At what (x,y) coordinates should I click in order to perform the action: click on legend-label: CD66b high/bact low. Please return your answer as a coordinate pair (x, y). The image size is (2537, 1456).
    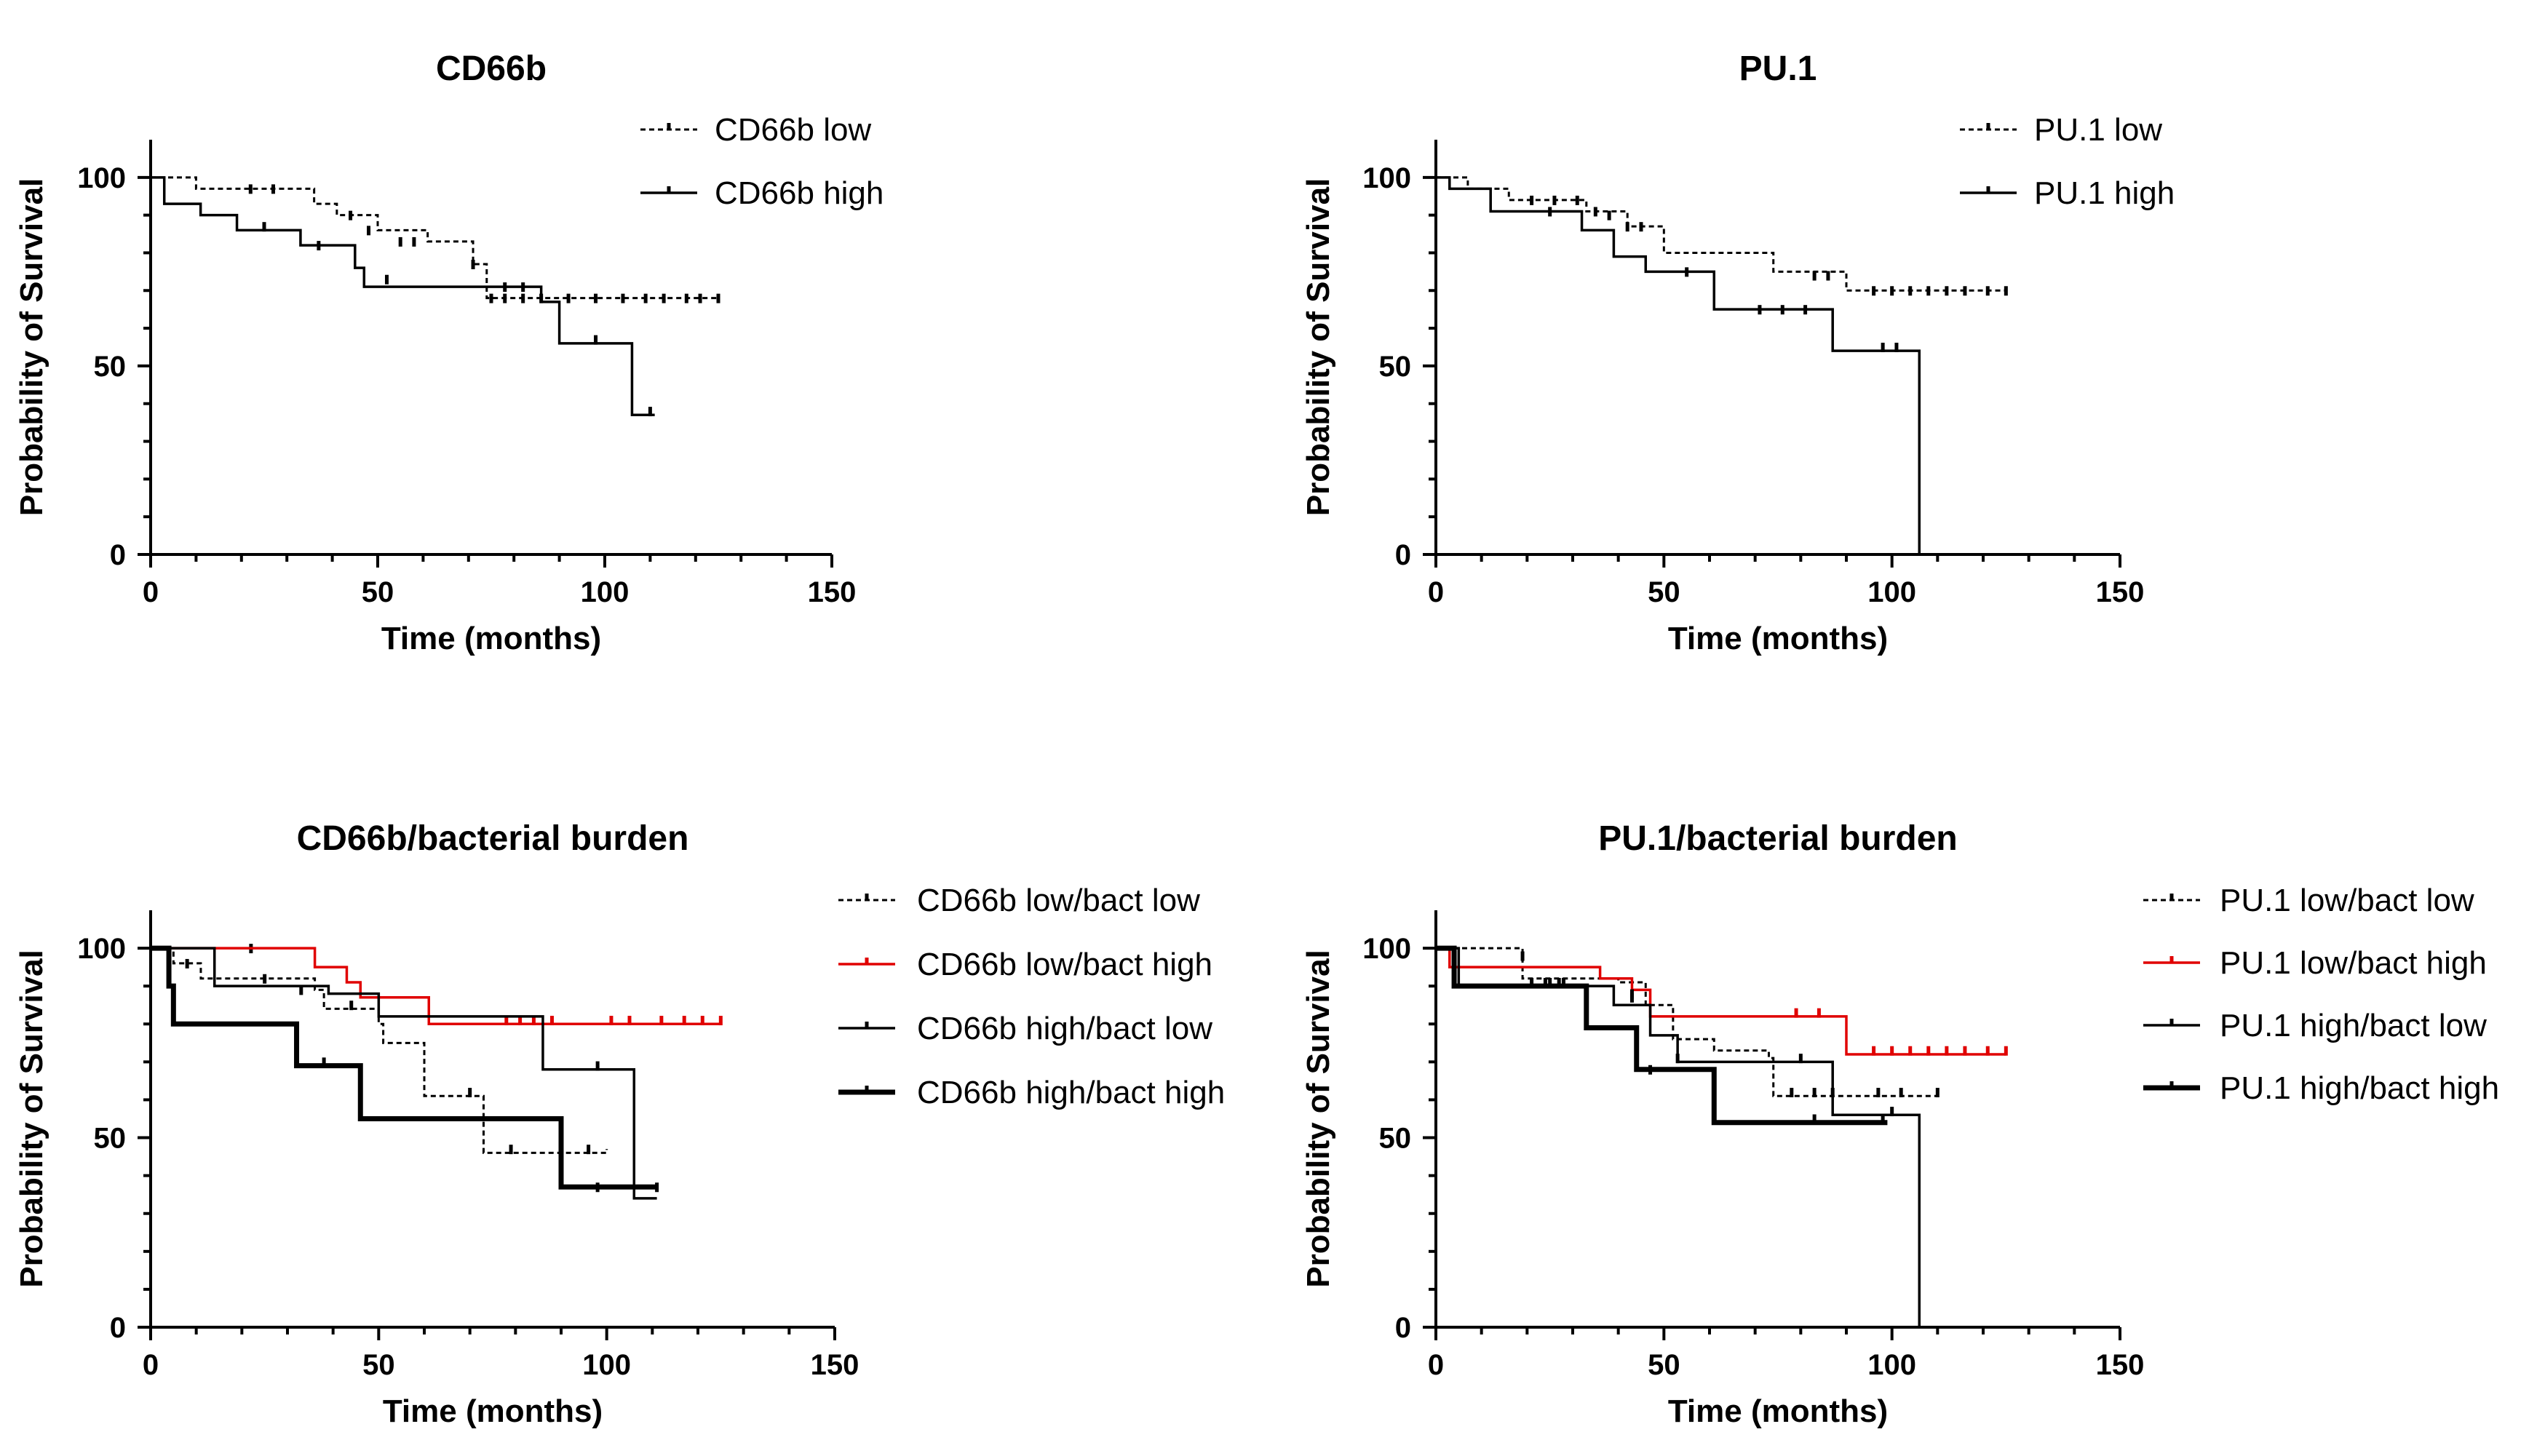
    Looking at the image, I should click on (1064, 1028).